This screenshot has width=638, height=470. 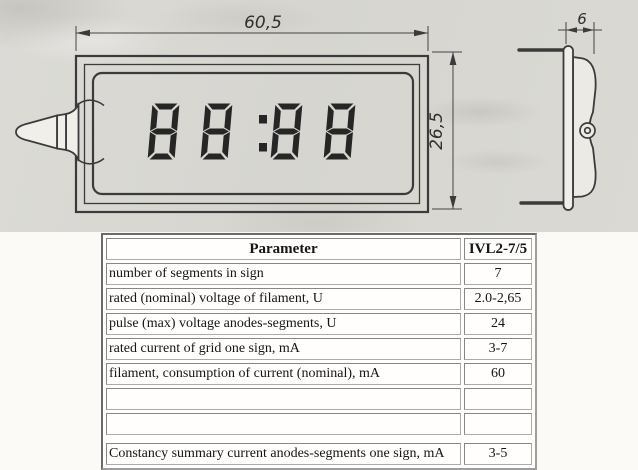 I want to click on dim-height-arrow-top, so click(x=453, y=58).